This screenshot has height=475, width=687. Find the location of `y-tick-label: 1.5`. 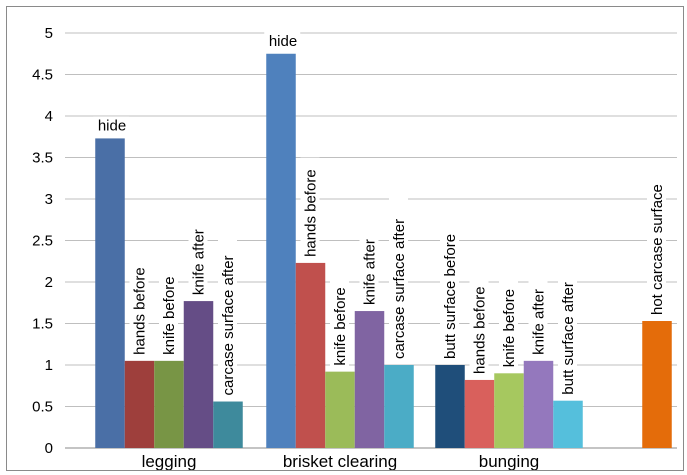

y-tick-label: 1.5 is located at coordinates (42, 324).